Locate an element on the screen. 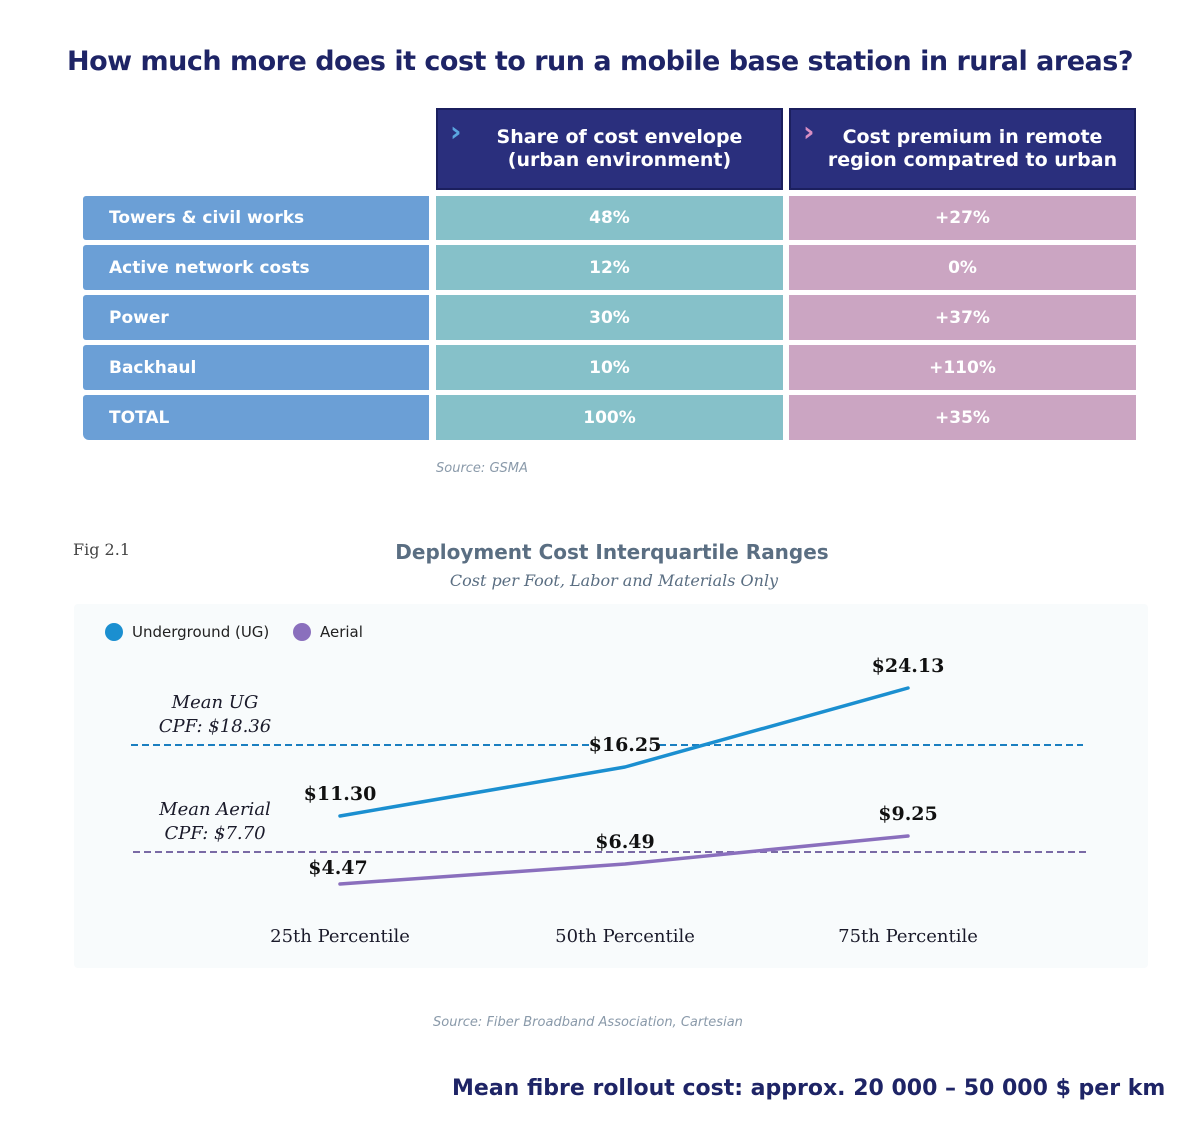  legend-item-underground: Underground (UG) is located at coordinates (187, 632).